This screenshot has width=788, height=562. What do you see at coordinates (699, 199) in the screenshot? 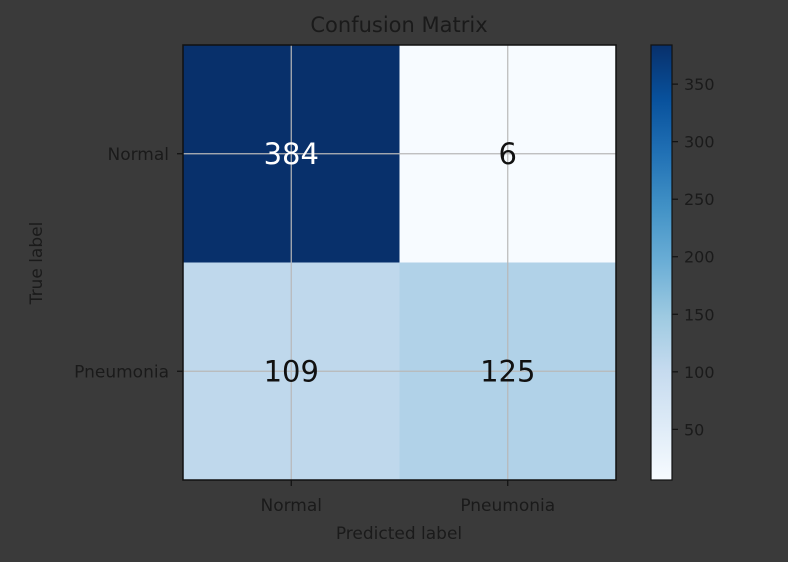
I see `colorbar-tick-label: 250` at bounding box center [699, 199].